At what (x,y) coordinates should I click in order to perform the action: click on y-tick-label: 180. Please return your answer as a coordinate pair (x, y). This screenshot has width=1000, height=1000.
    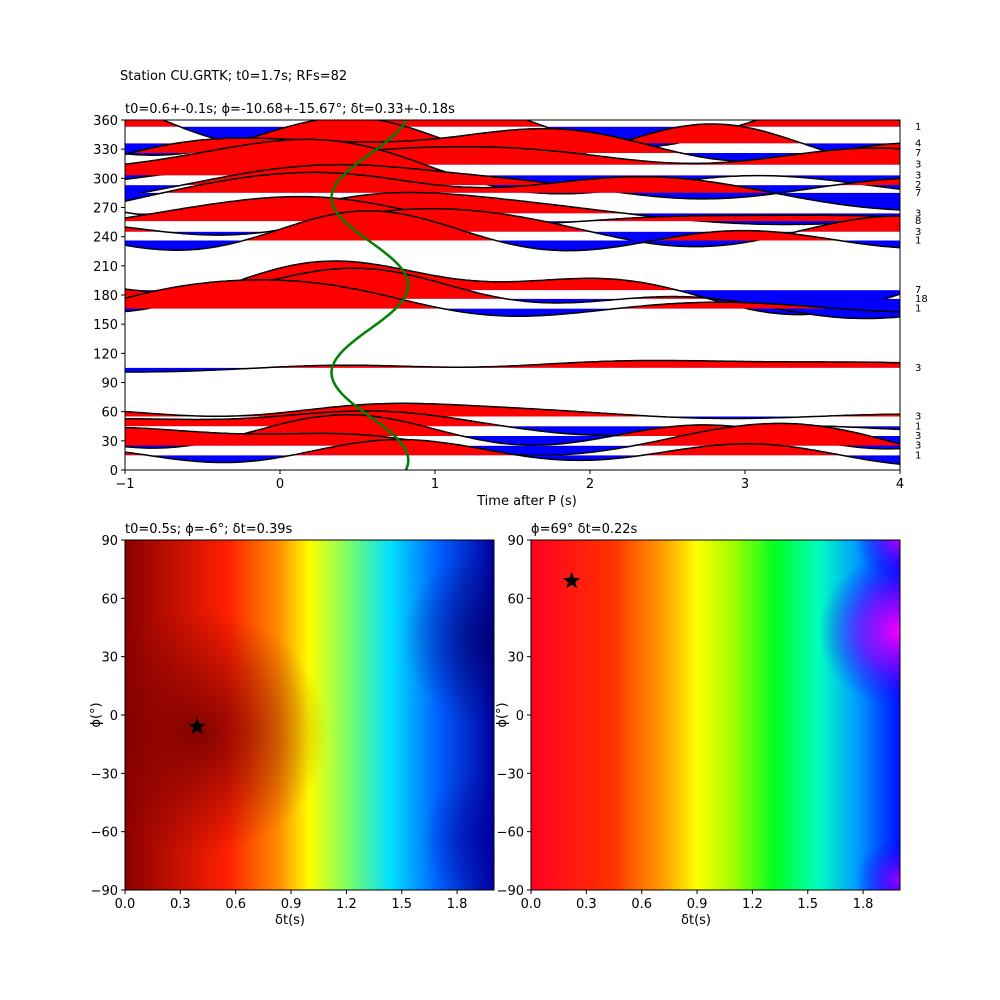
    Looking at the image, I should click on (105, 296).